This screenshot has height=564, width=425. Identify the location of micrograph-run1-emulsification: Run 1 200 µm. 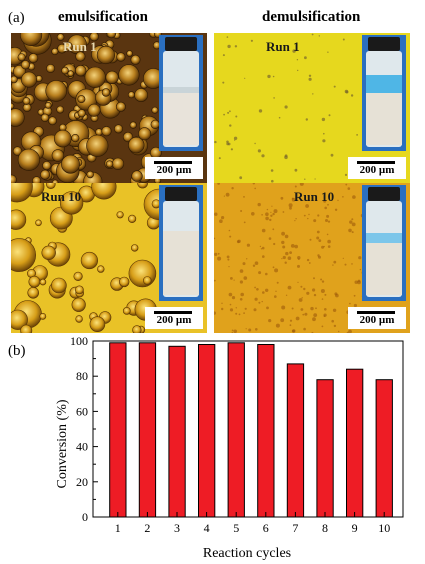
(109, 108).